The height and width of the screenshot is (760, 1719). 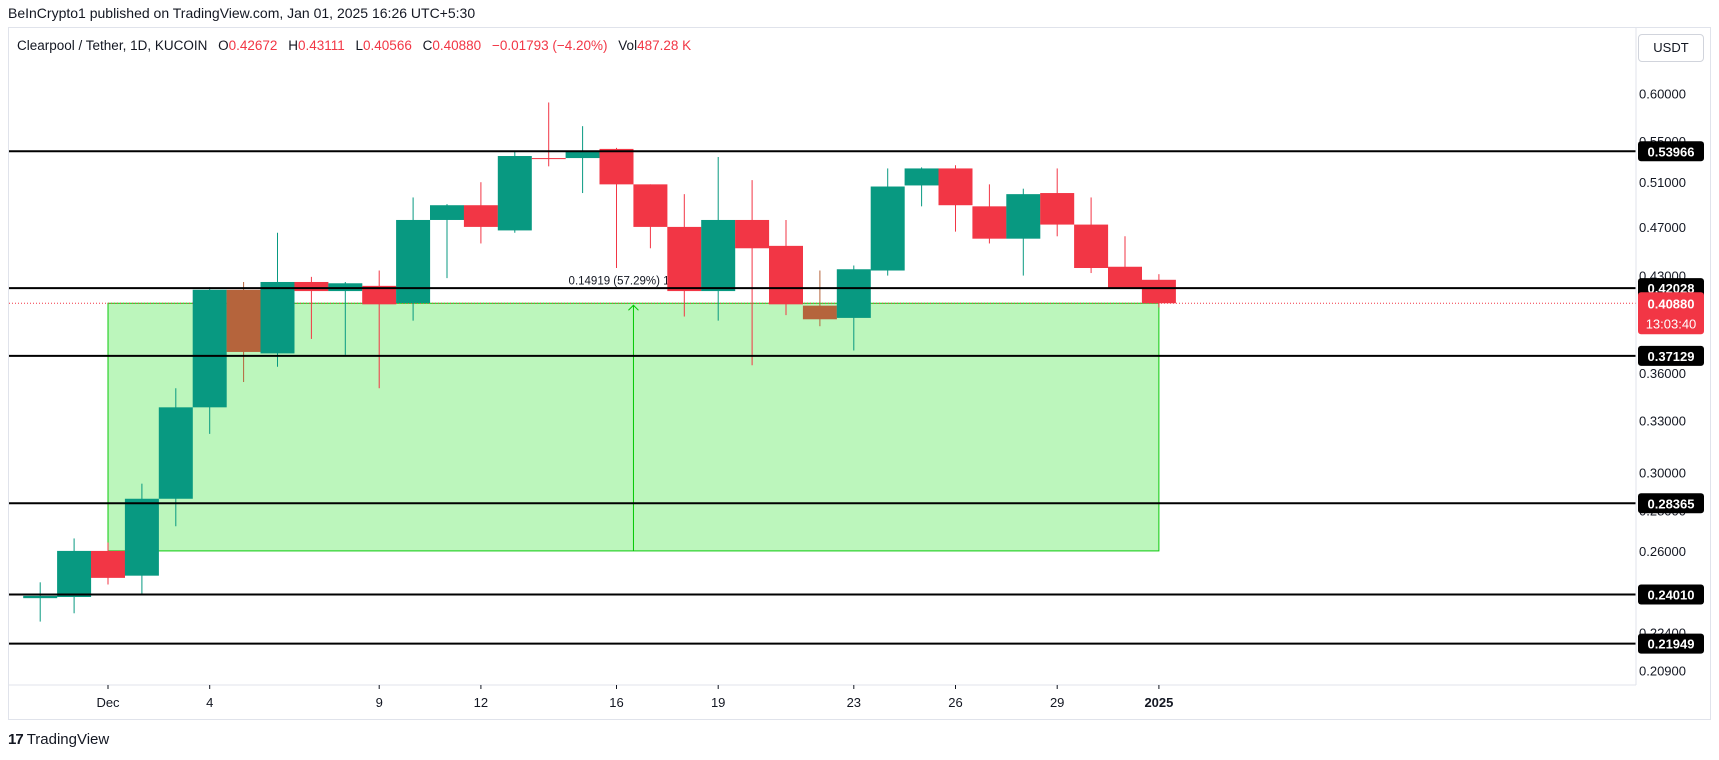 What do you see at coordinates (253, 45) in the screenshot?
I see `legend-open-value: 0.42672` at bounding box center [253, 45].